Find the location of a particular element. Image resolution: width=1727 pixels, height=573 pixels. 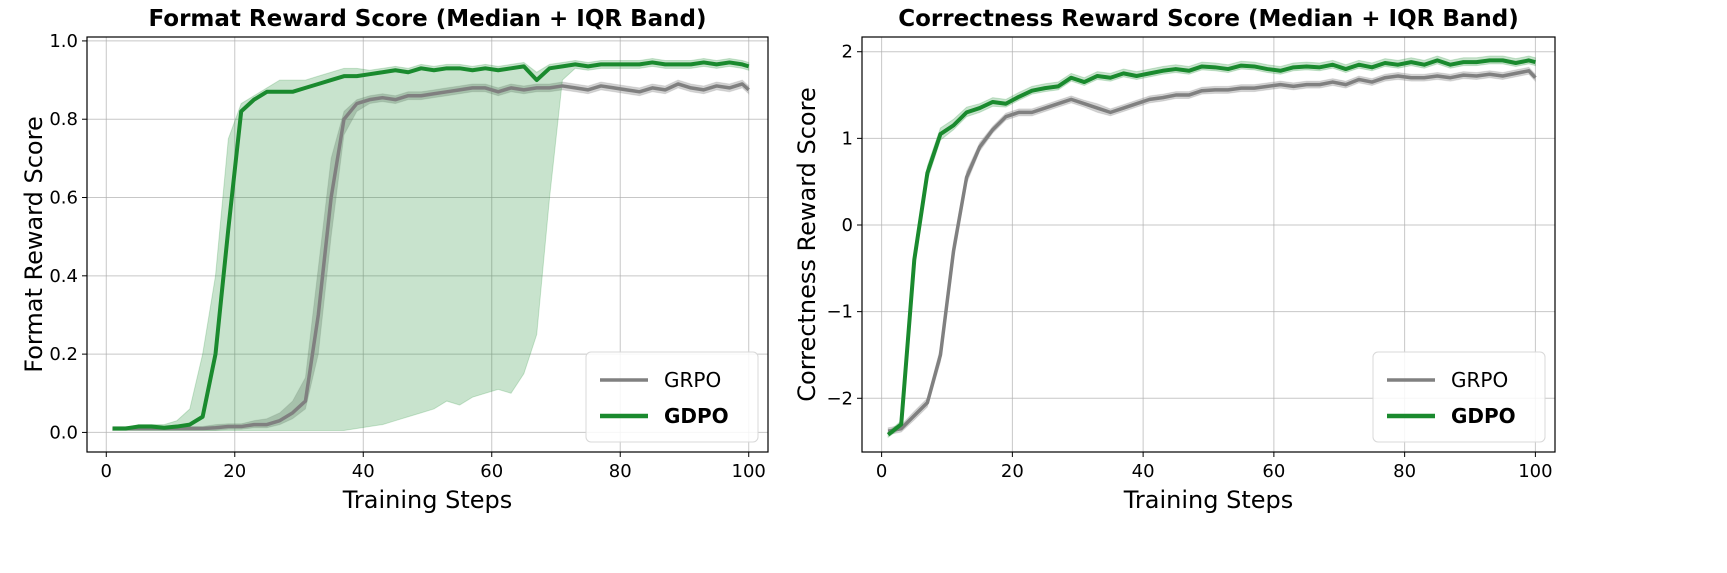

y-tick-label: 0.4 is located at coordinates (63, 276).